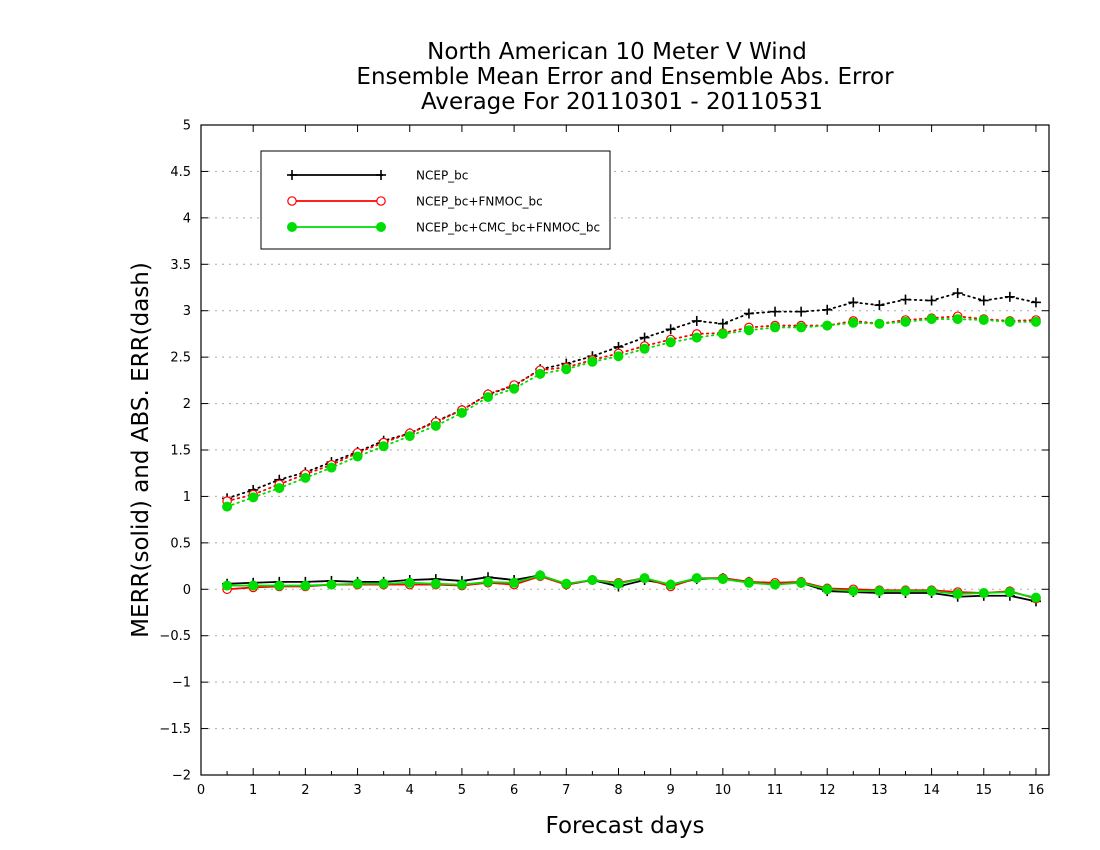 The width and height of the screenshot is (1100, 850). Describe the element at coordinates (175, 729) in the screenshot. I see `y-tick-label: −1.5` at that location.